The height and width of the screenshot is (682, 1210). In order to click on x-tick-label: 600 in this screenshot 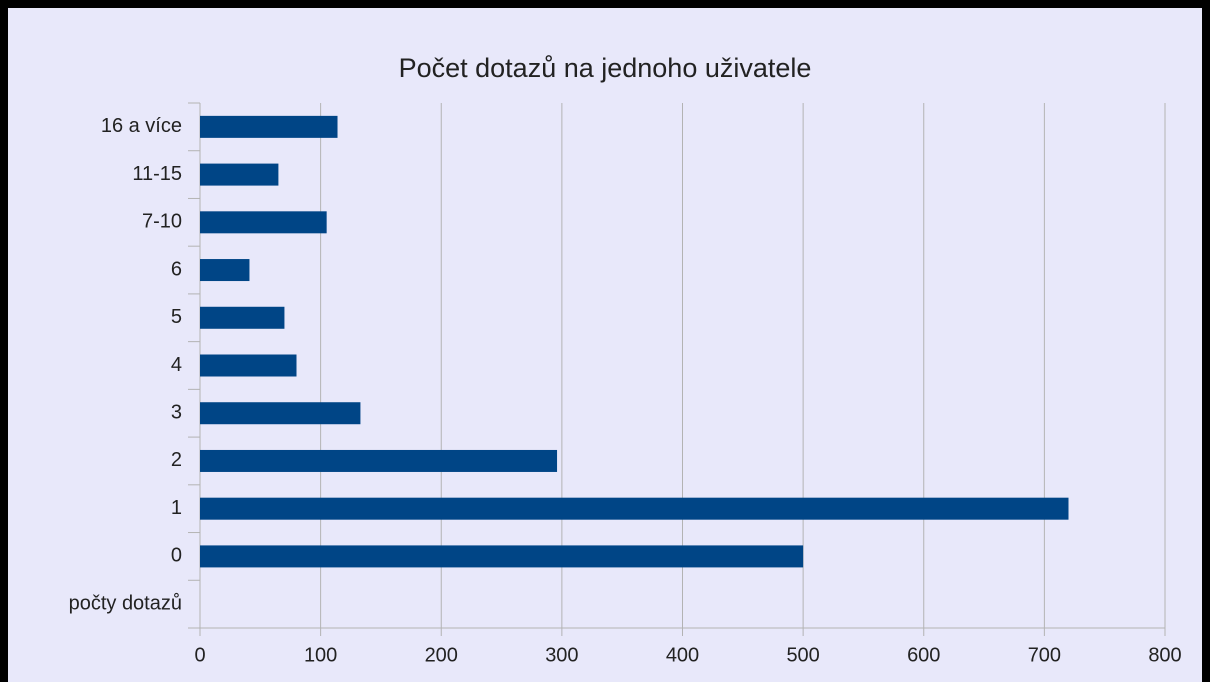, I will do `click(923, 655)`.